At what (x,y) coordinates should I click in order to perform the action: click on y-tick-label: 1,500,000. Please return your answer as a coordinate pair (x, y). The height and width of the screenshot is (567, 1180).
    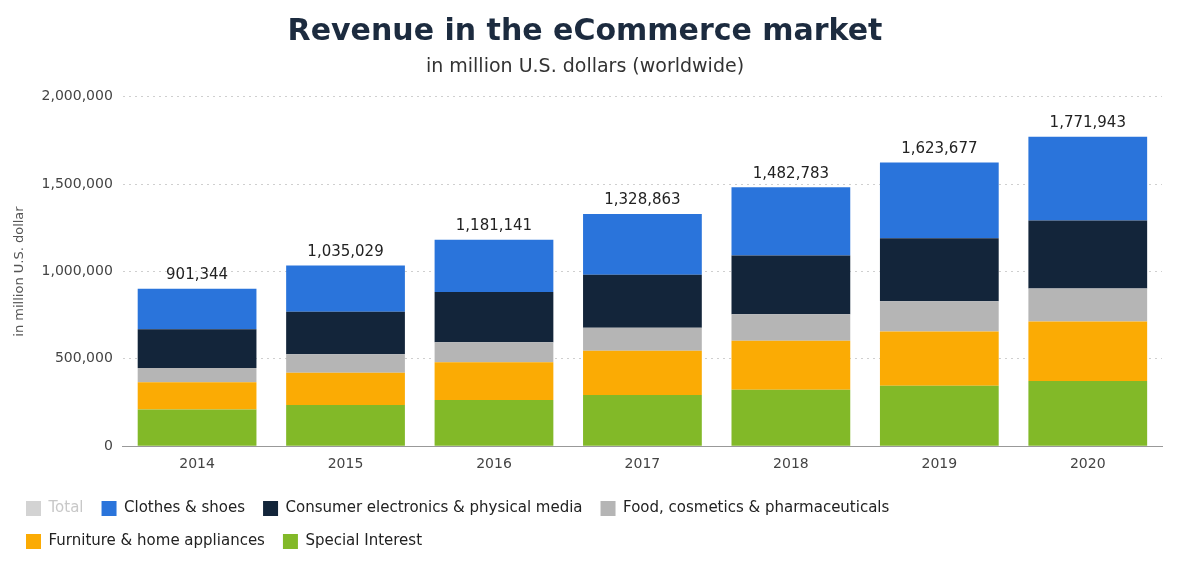
    Looking at the image, I should click on (77, 182).